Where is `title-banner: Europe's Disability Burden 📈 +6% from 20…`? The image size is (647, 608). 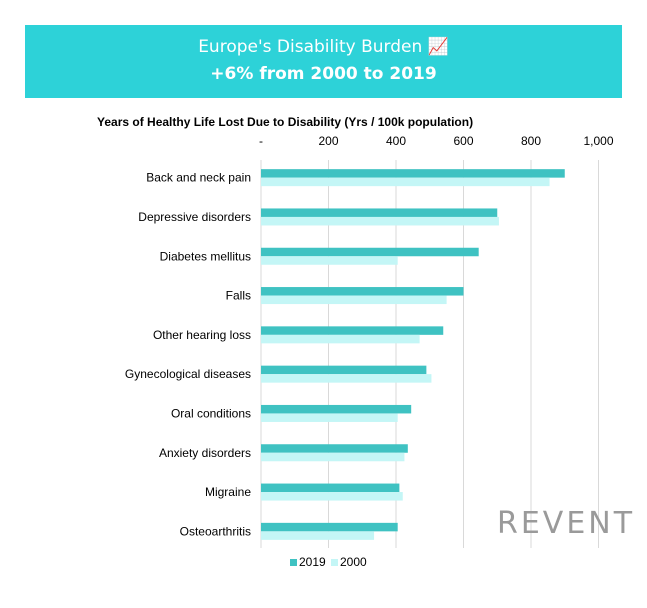
title-banner: Europe's Disability Burden 📈 +6% from 20… is located at coordinates (323, 61).